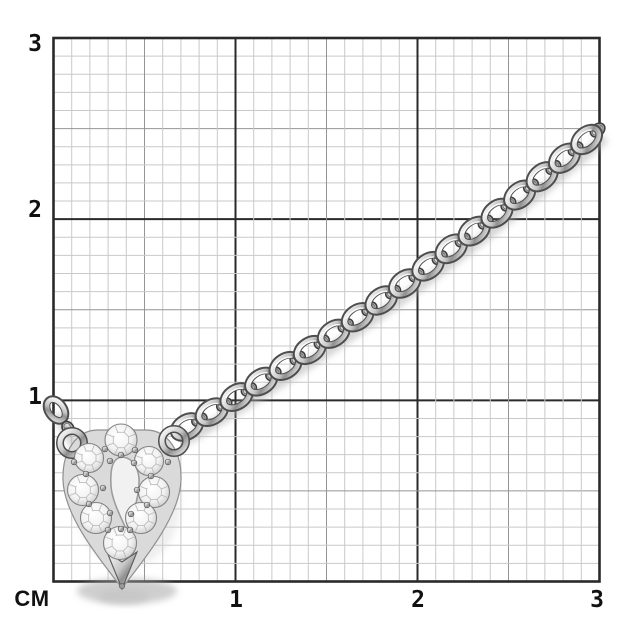 The height and width of the screenshot is (640, 640). What do you see at coordinates (122, 586) in the screenshot?
I see `pendant-tip-knob` at bounding box center [122, 586].